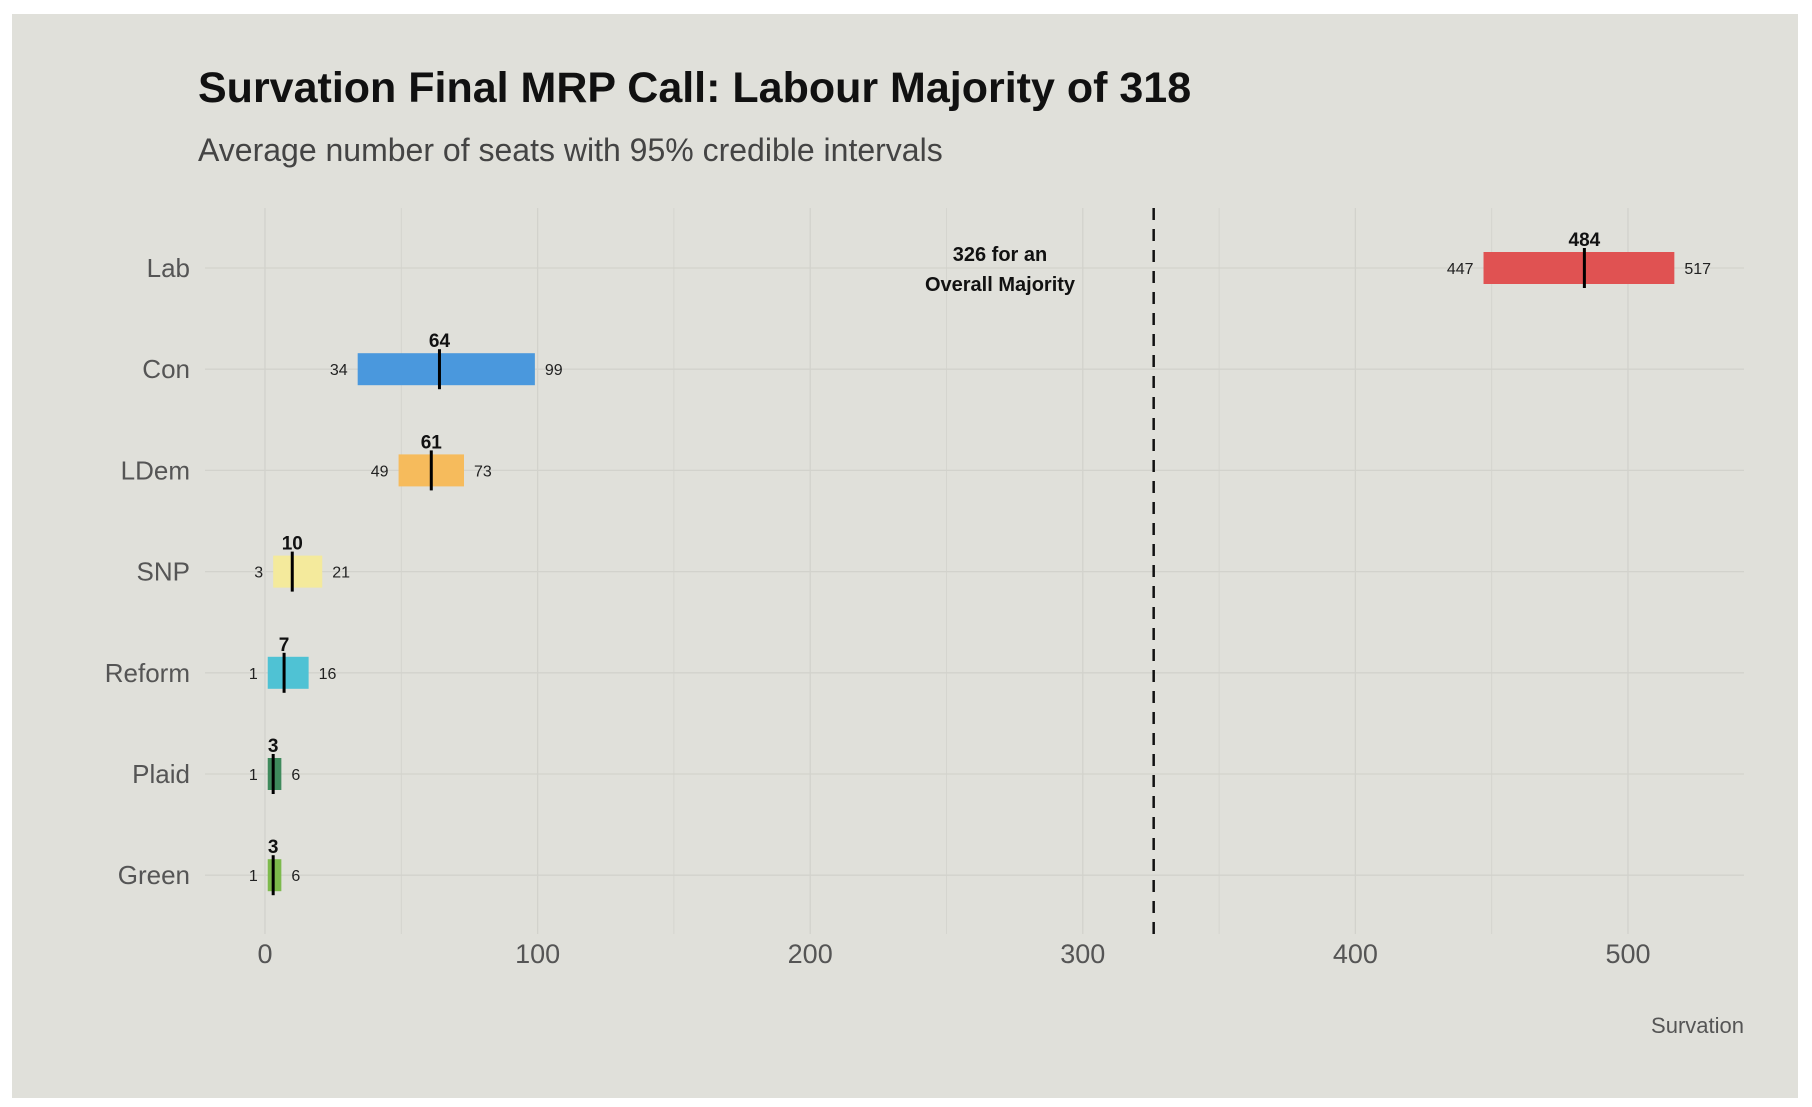 The image size is (1812, 1107). Describe the element at coordinates (1355, 954) in the screenshot. I see `x-tick-label: 400` at that location.